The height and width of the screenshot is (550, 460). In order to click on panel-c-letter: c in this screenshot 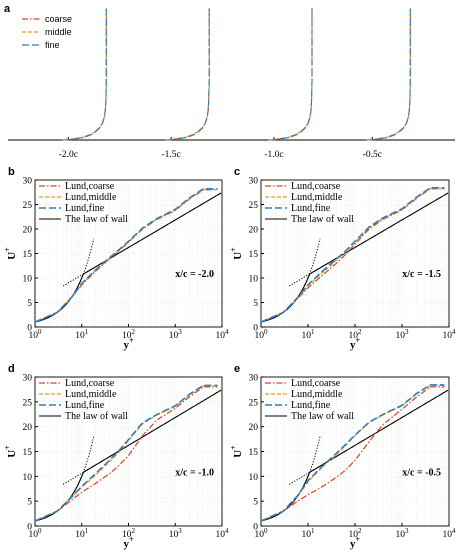, I will do `click(237, 172)`.